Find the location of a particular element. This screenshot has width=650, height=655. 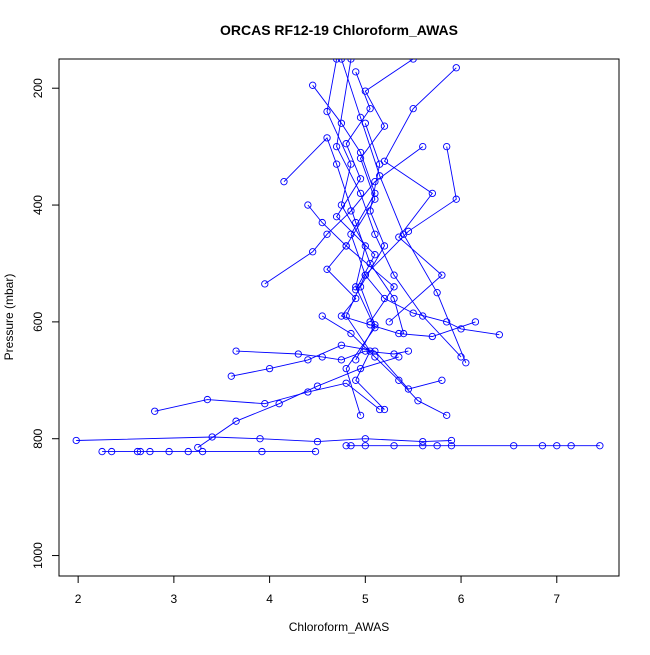

x-tick-label: 6 is located at coordinates (461, 599).